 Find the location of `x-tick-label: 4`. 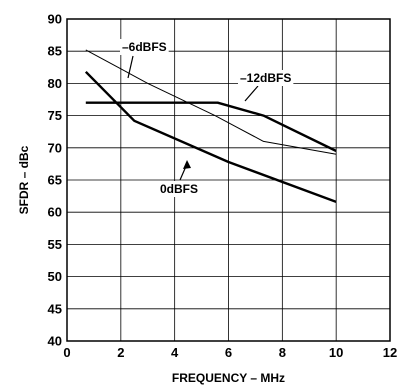

x-tick-label: 4 is located at coordinates (175, 352).